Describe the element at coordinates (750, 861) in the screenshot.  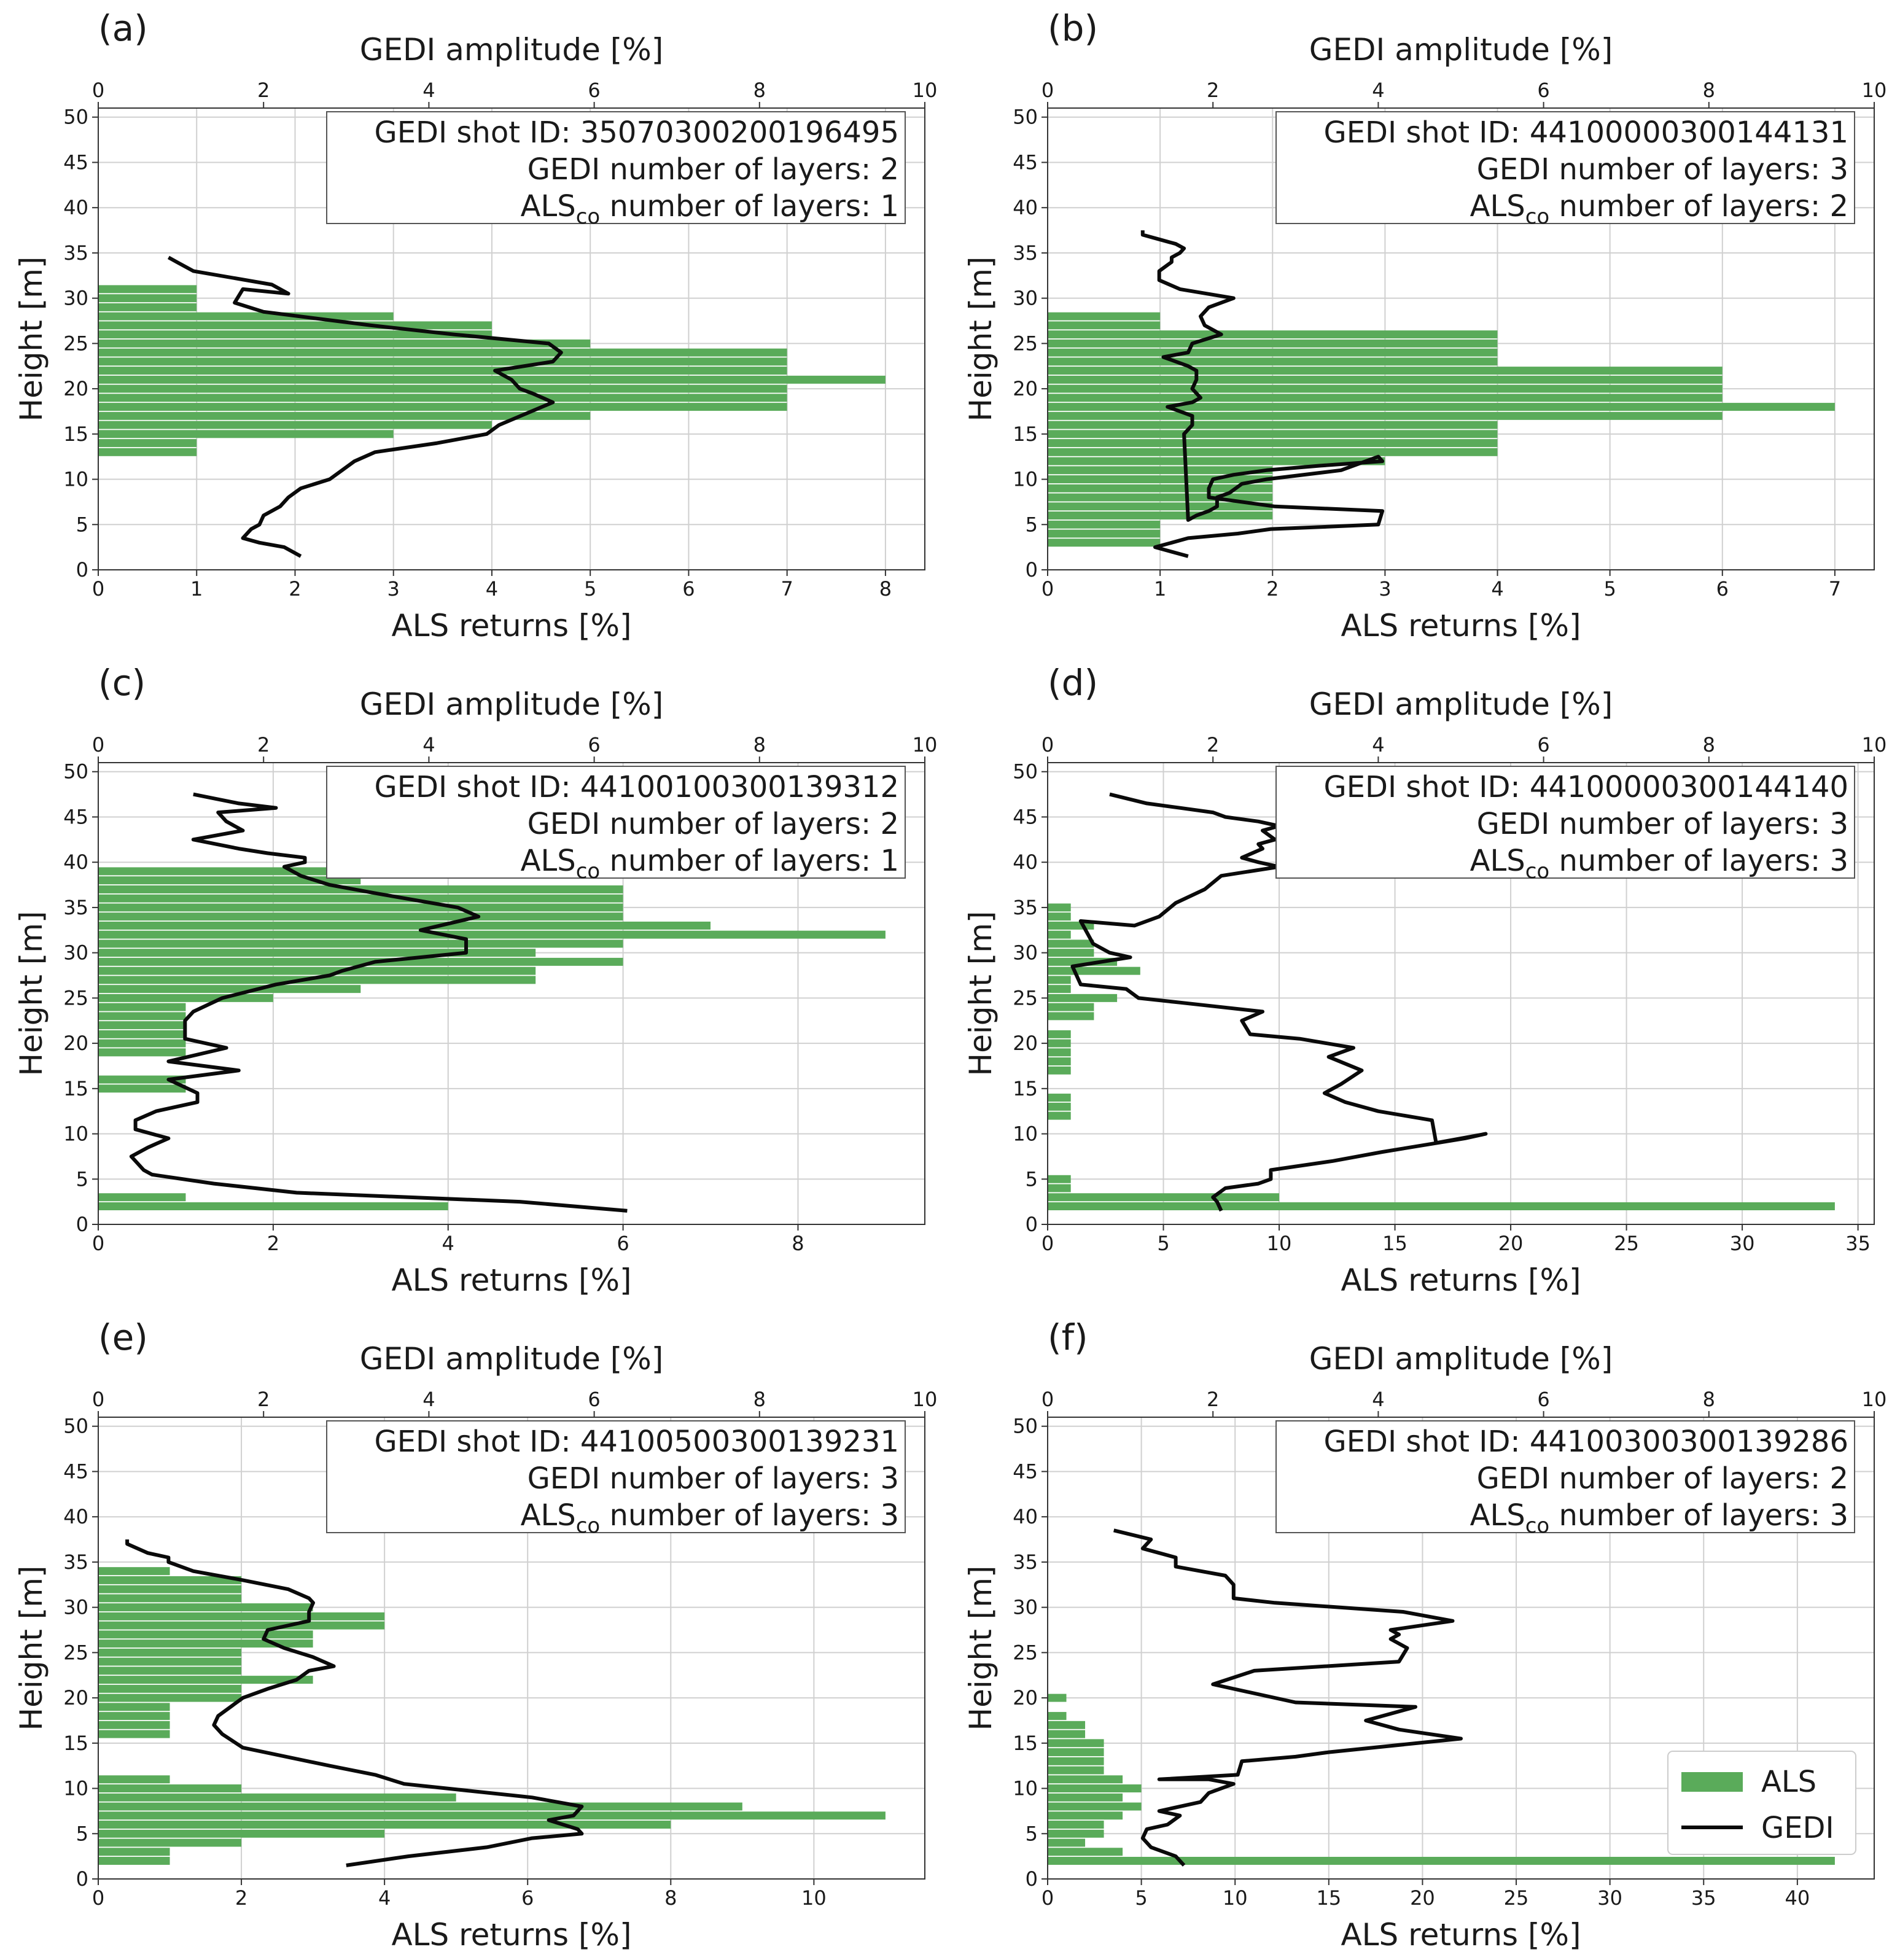
I see `info-als-suffix: number of layers: 1` at that location.